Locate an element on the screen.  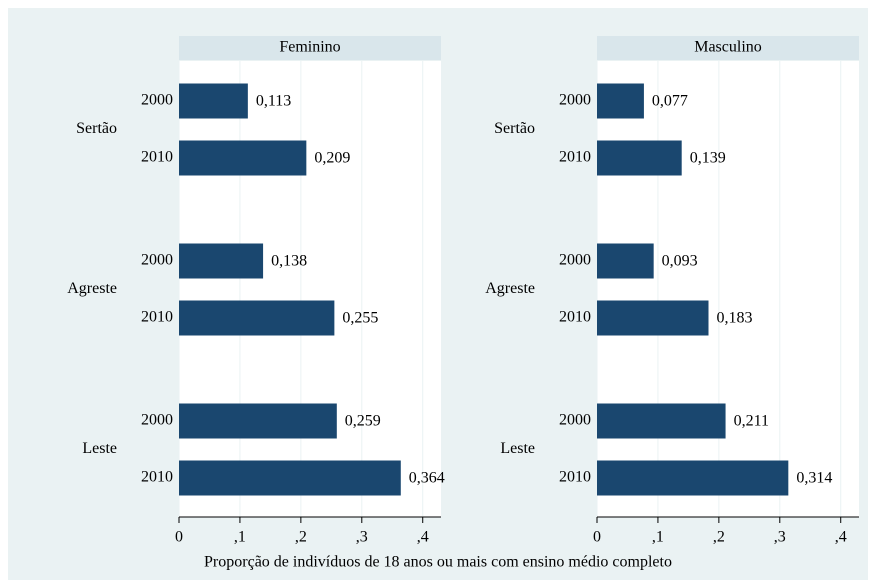
data-label: 0,259 is located at coordinates (363, 421).